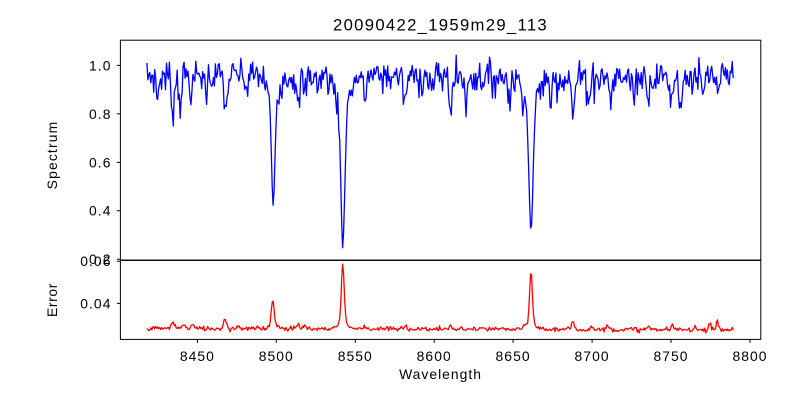 Image resolution: width=800 pixels, height=405 pixels. I want to click on svg-text: 0.6, so click(100, 162).